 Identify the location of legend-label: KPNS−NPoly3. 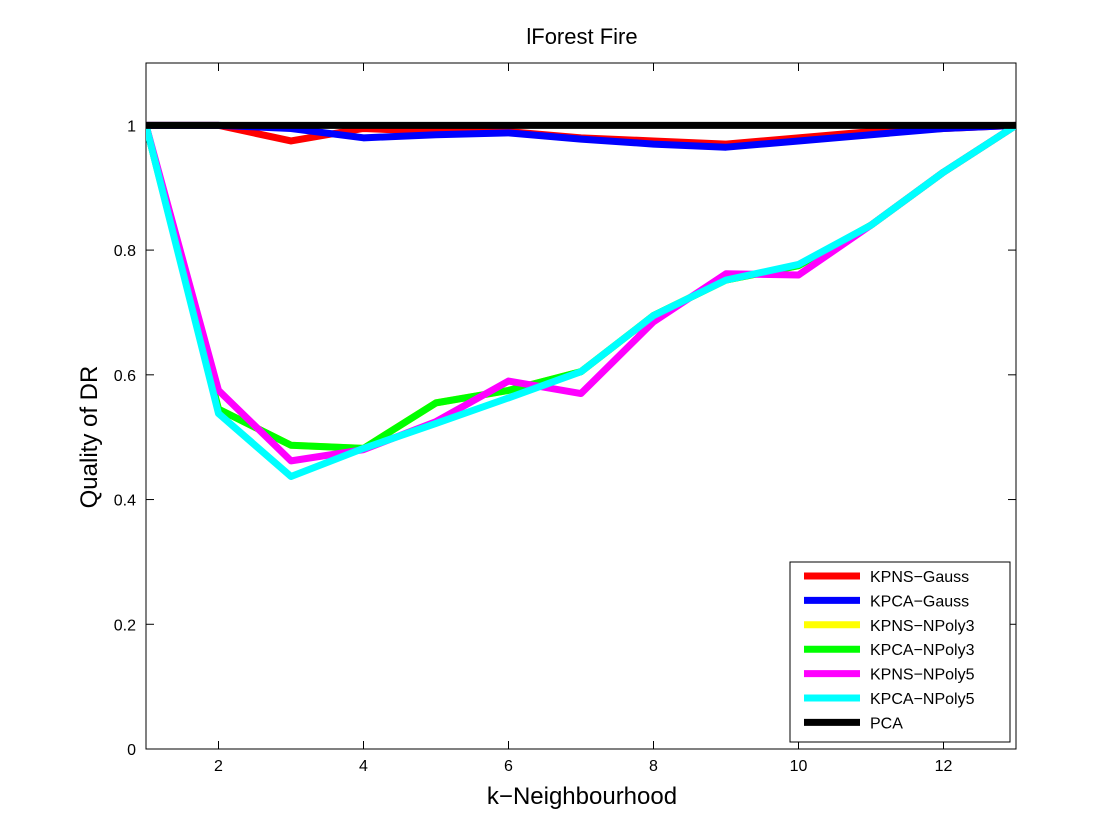
(922, 626).